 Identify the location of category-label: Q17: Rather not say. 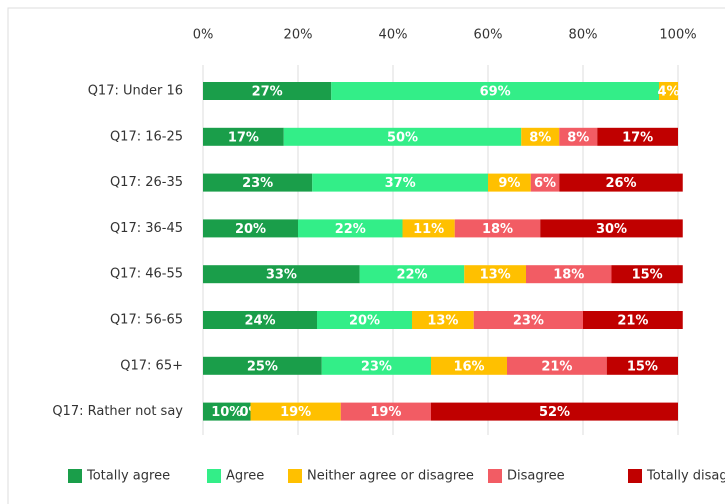
(117, 411).